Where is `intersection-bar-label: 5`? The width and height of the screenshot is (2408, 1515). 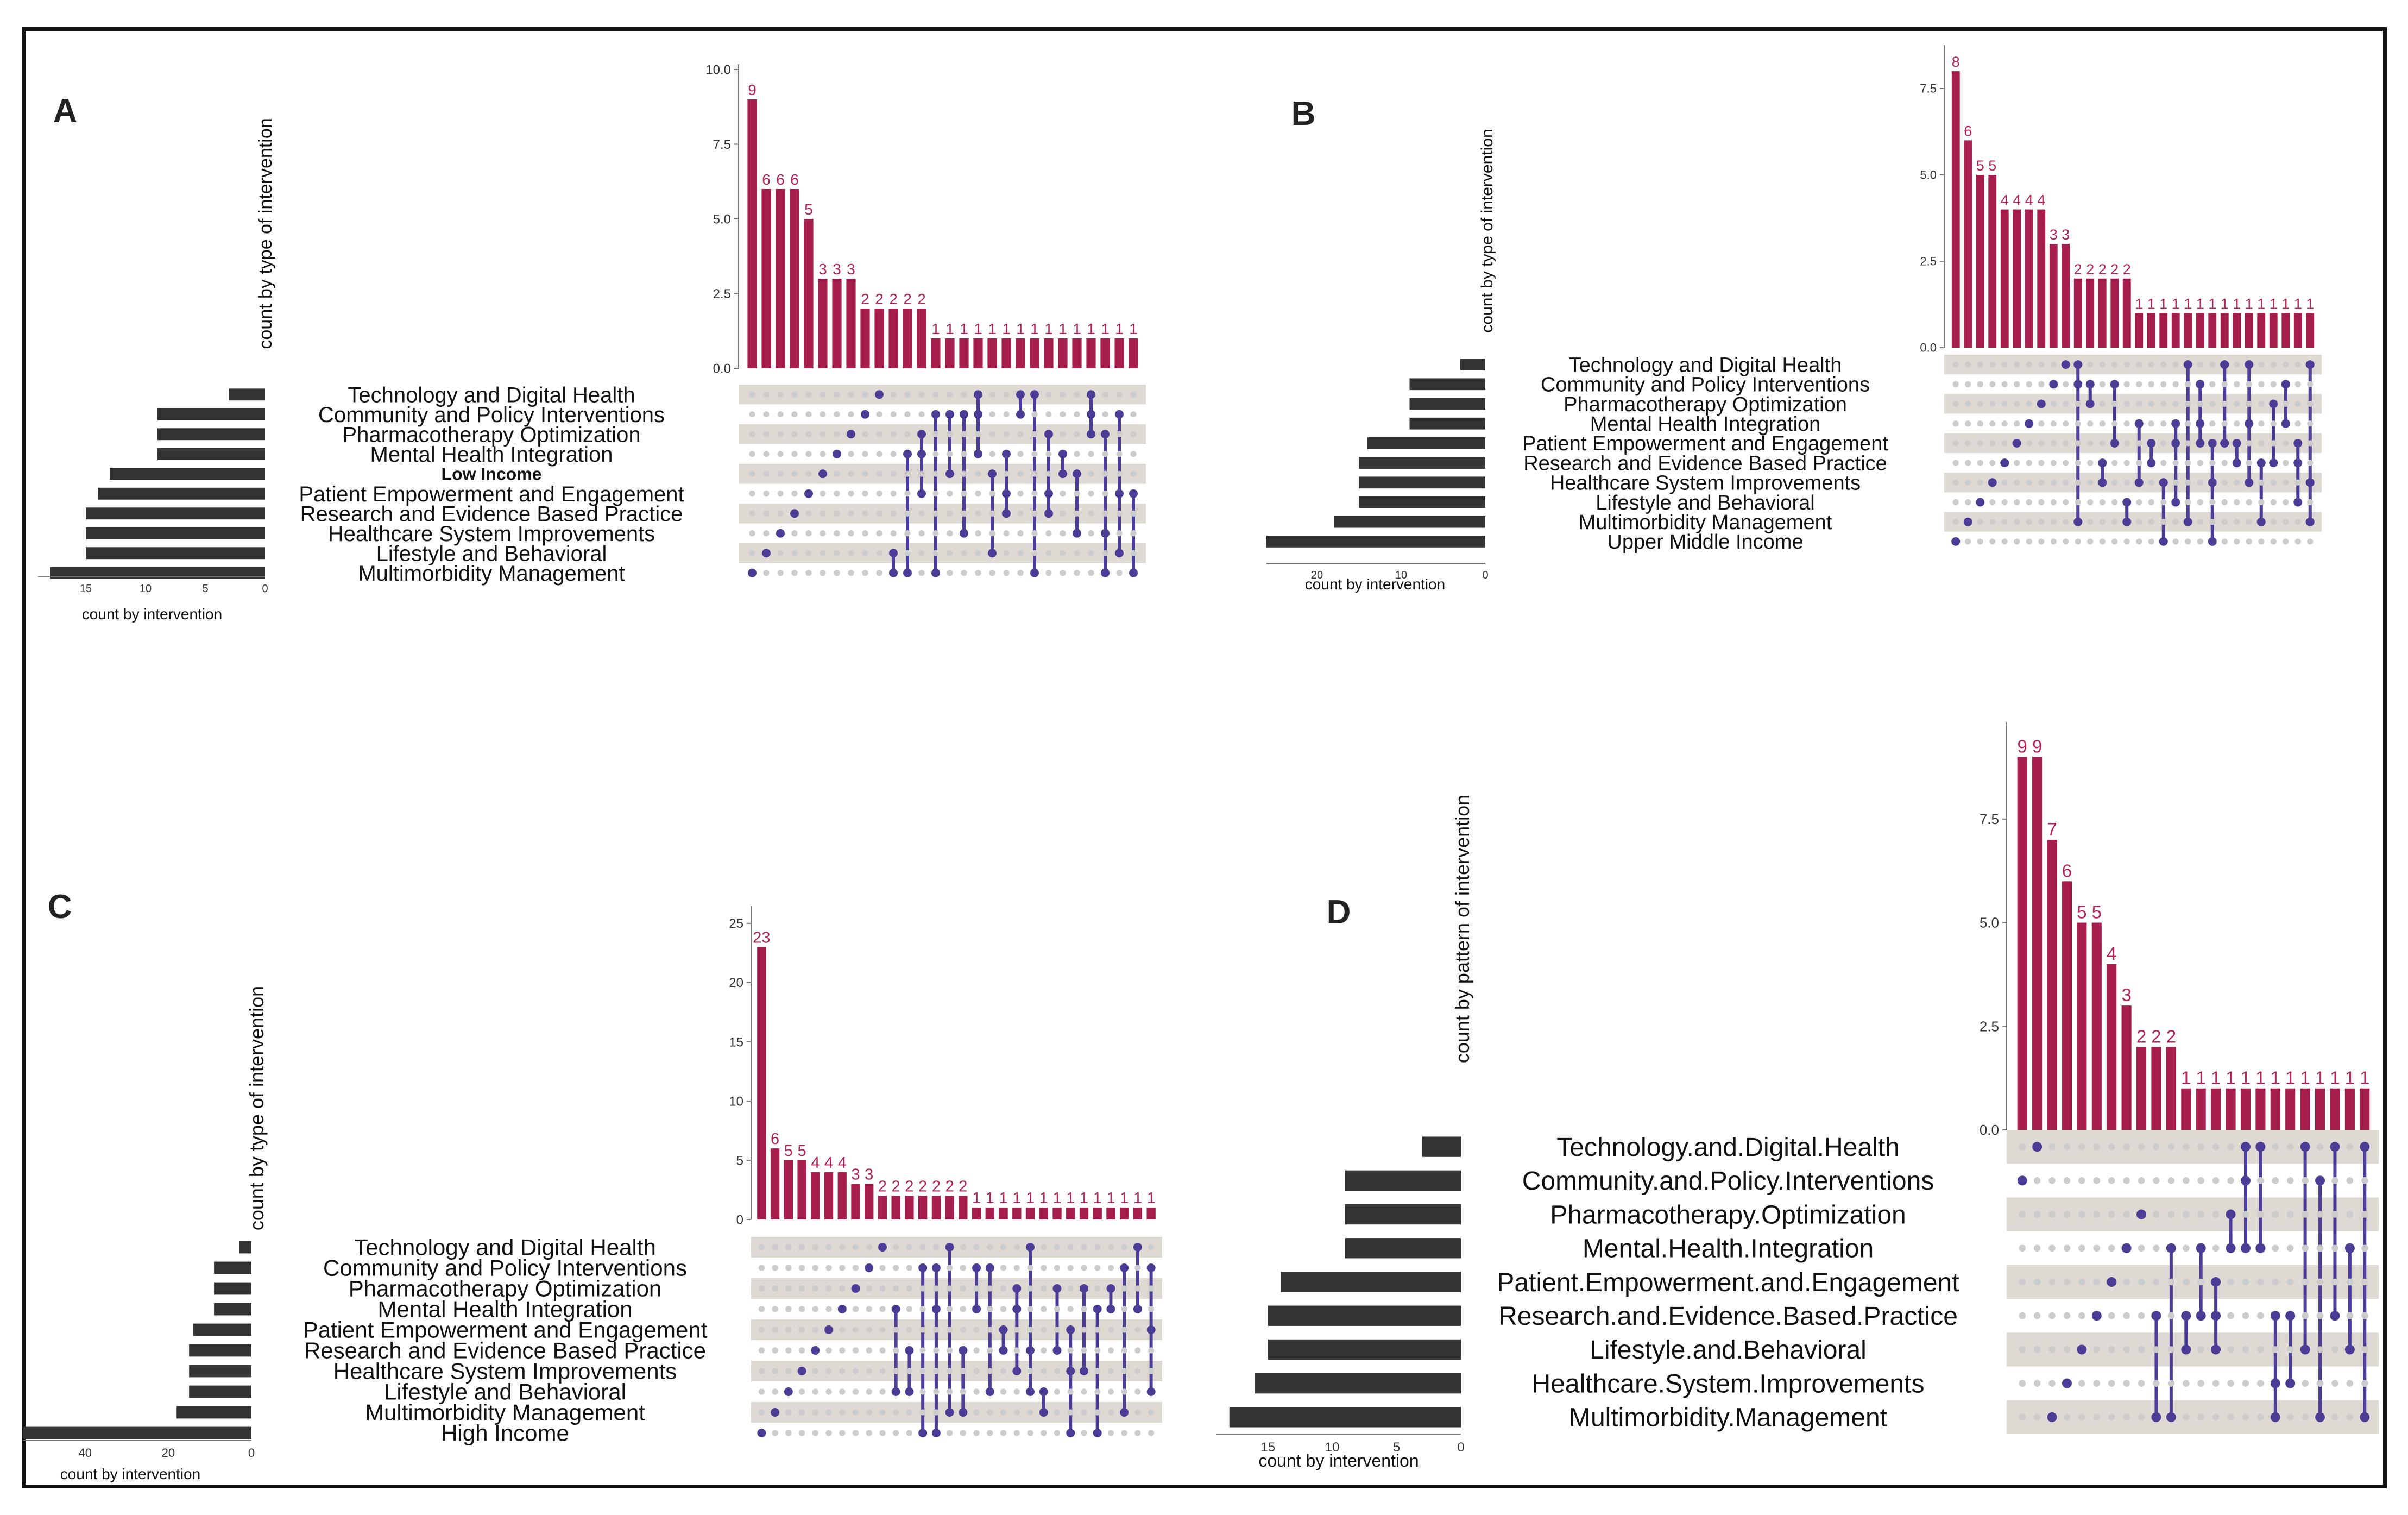 intersection-bar-label: 5 is located at coordinates (2081, 912).